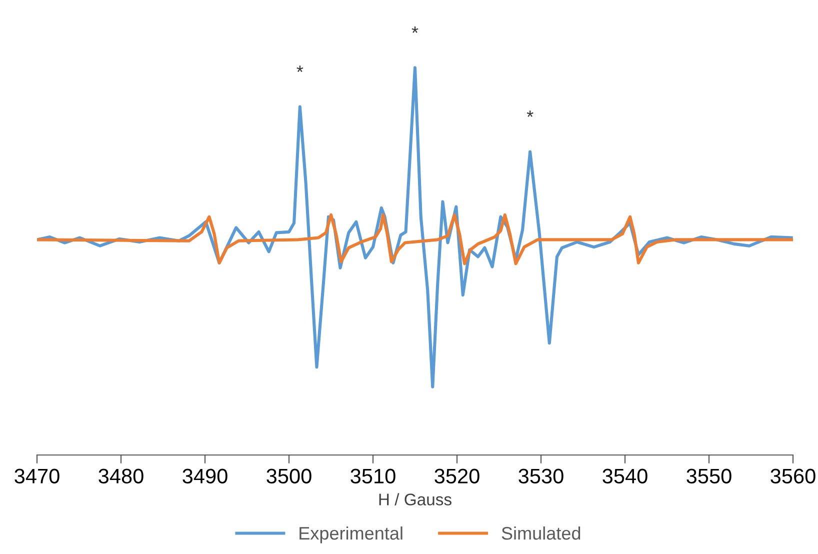  Describe the element at coordinates (541, 476) in the screenshot. I see `x-tick-label: 3530` at that location.